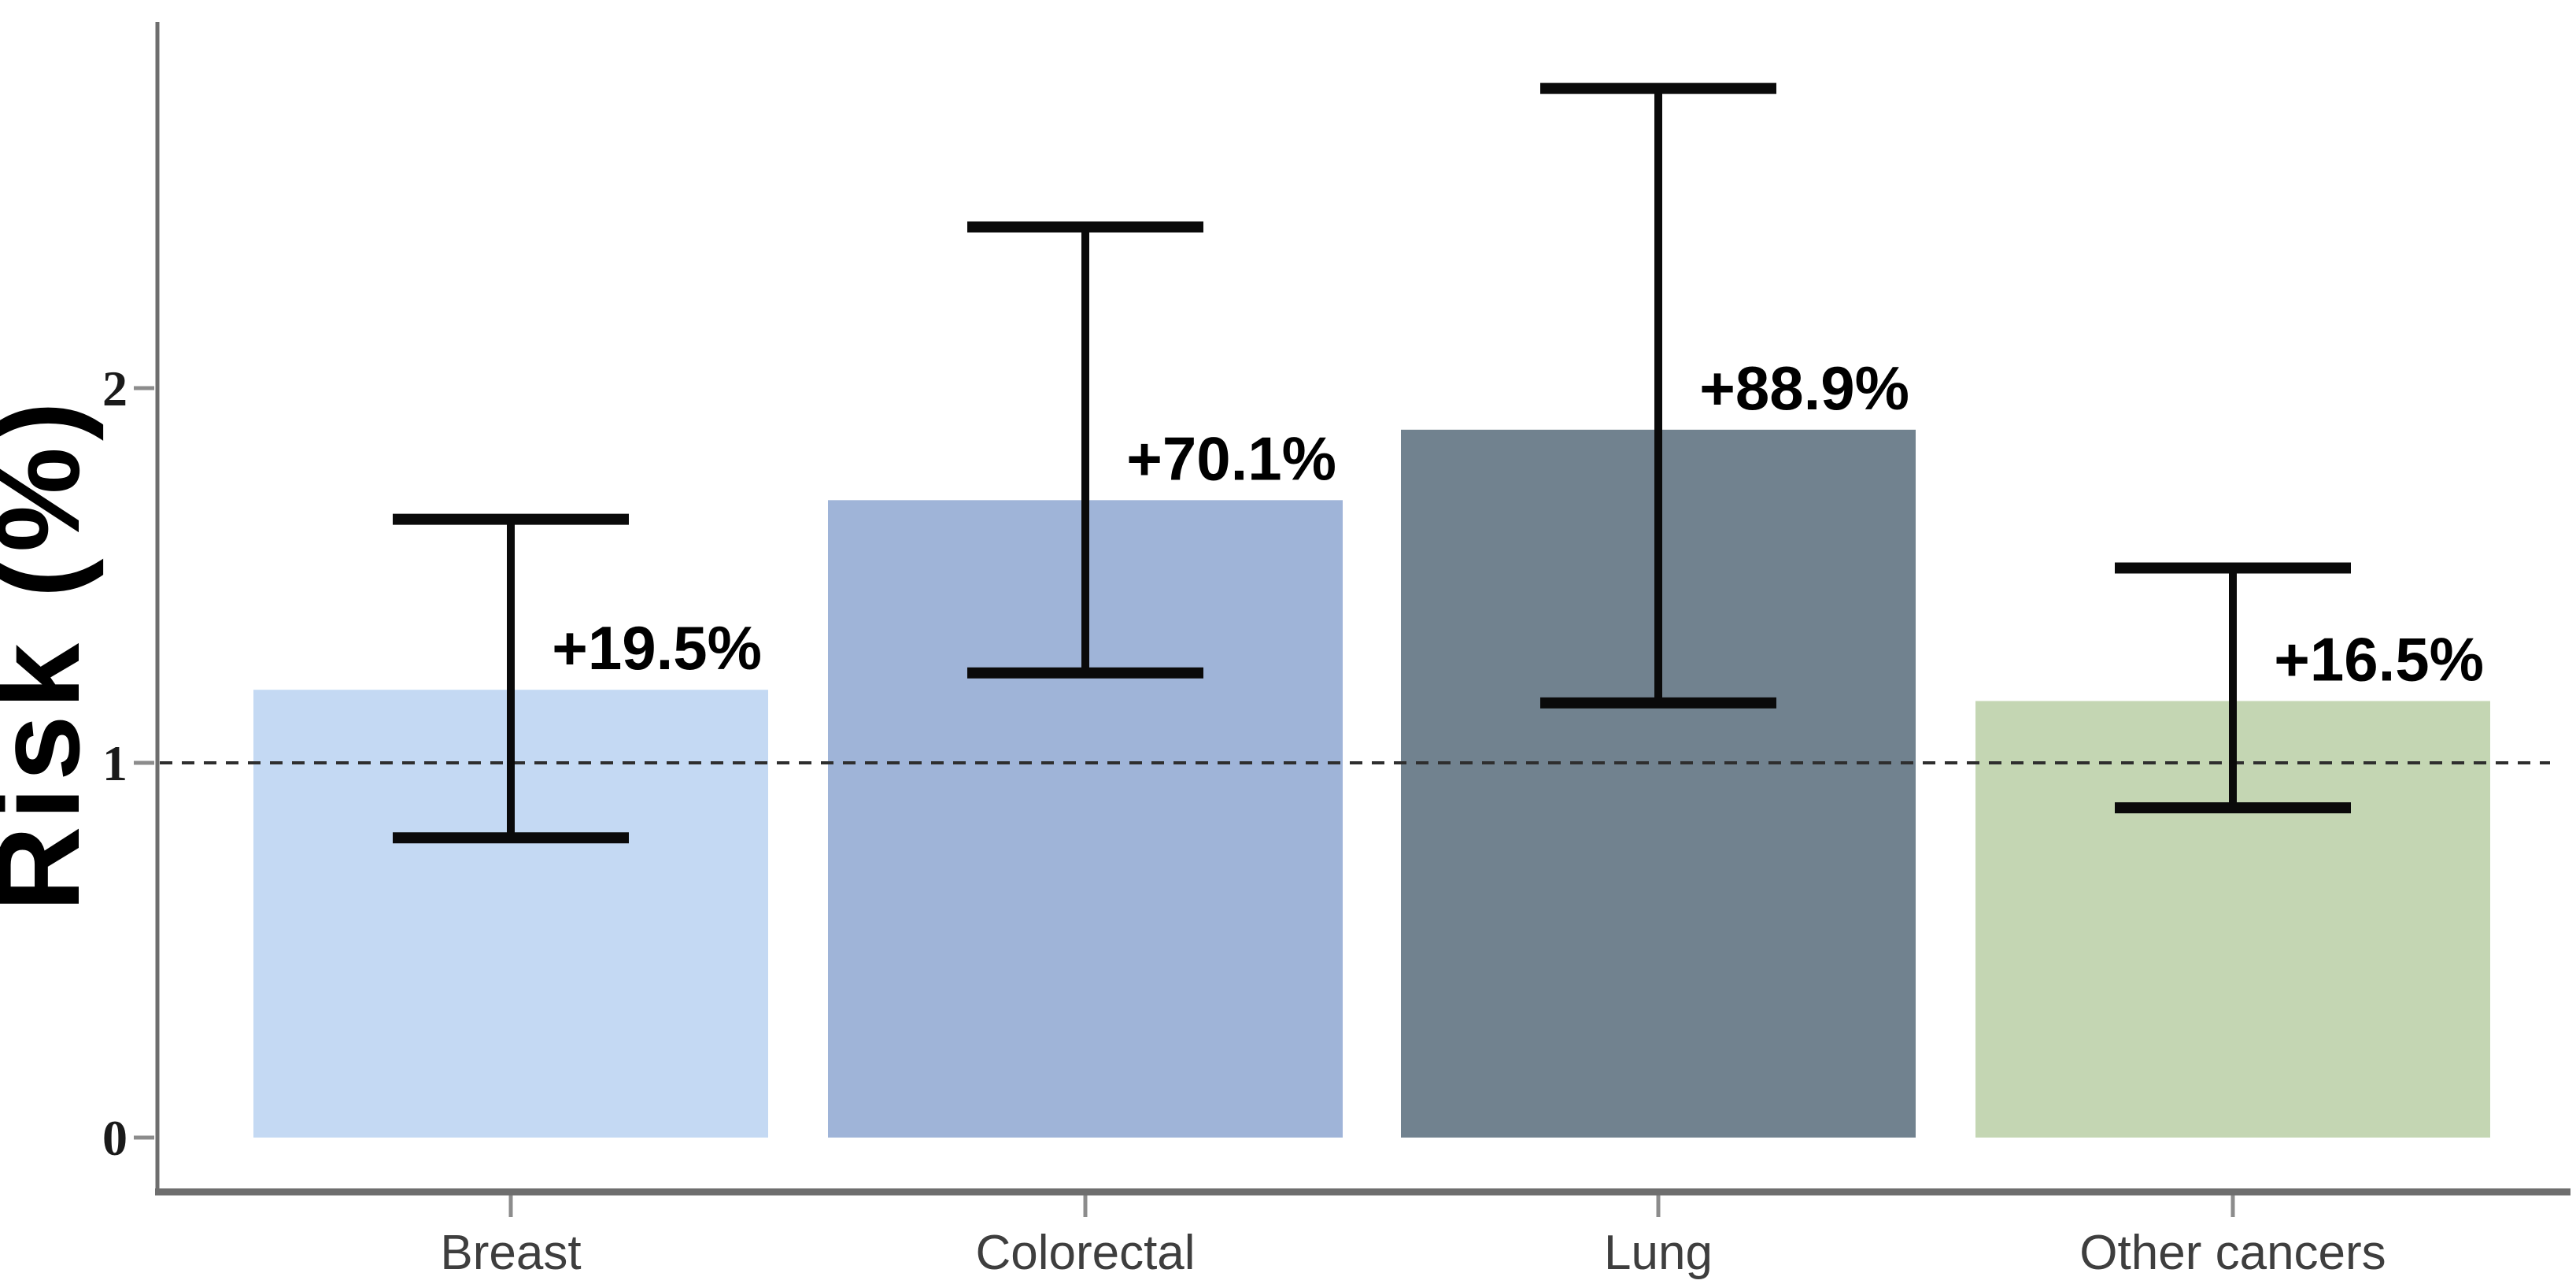 This screenshot has height=1284, width=2576. What do you see at coordinates (115, 1138) in the screenshot?
I see `y-tick-label-0: 0` at bounding box center [115, 1138].